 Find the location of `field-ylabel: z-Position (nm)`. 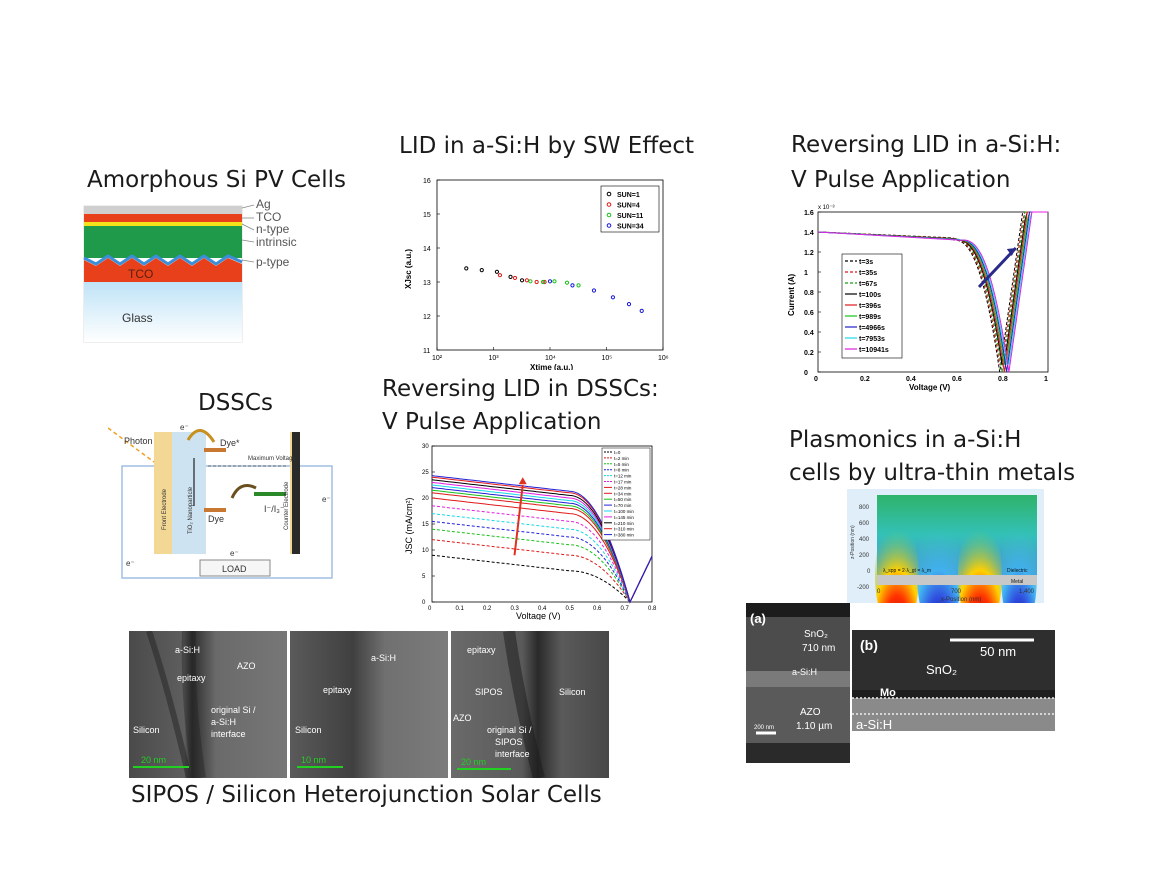

field-ylabel: z-Position (nm) is located at coordinates (853, 542).